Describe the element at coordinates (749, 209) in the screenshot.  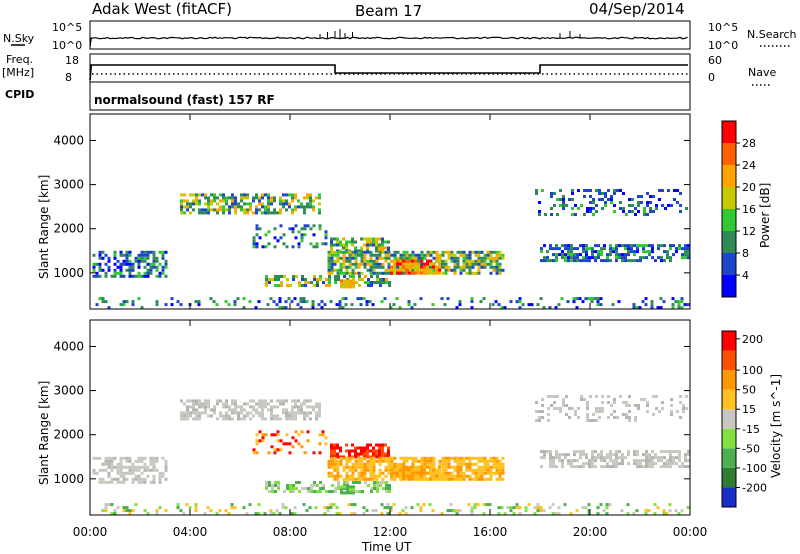
I see `colorbar-tick-label: 16` at that location.